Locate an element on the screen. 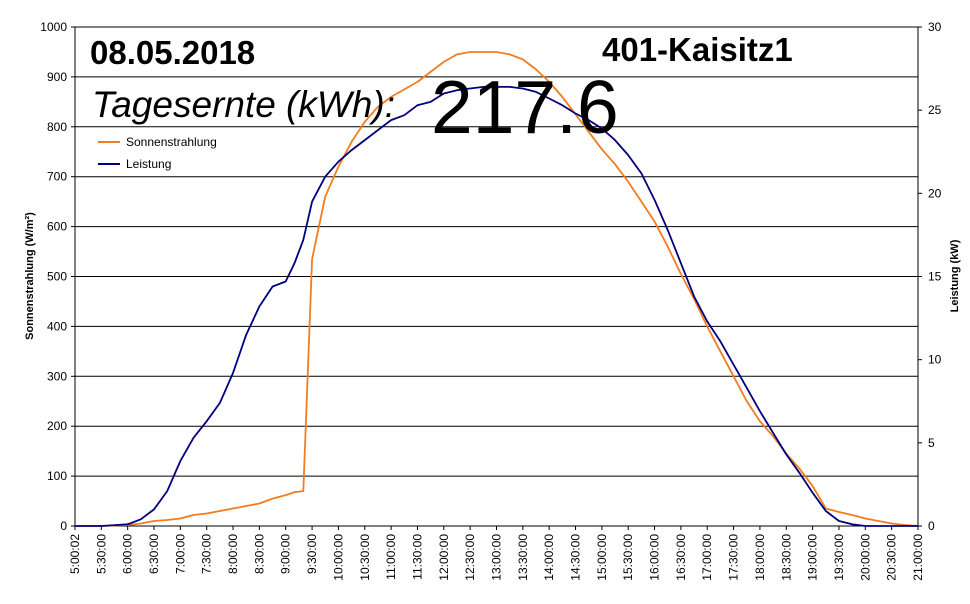 The image size is (970, 604). y2-tick-label: 10 is located at coordinates (935, 360).